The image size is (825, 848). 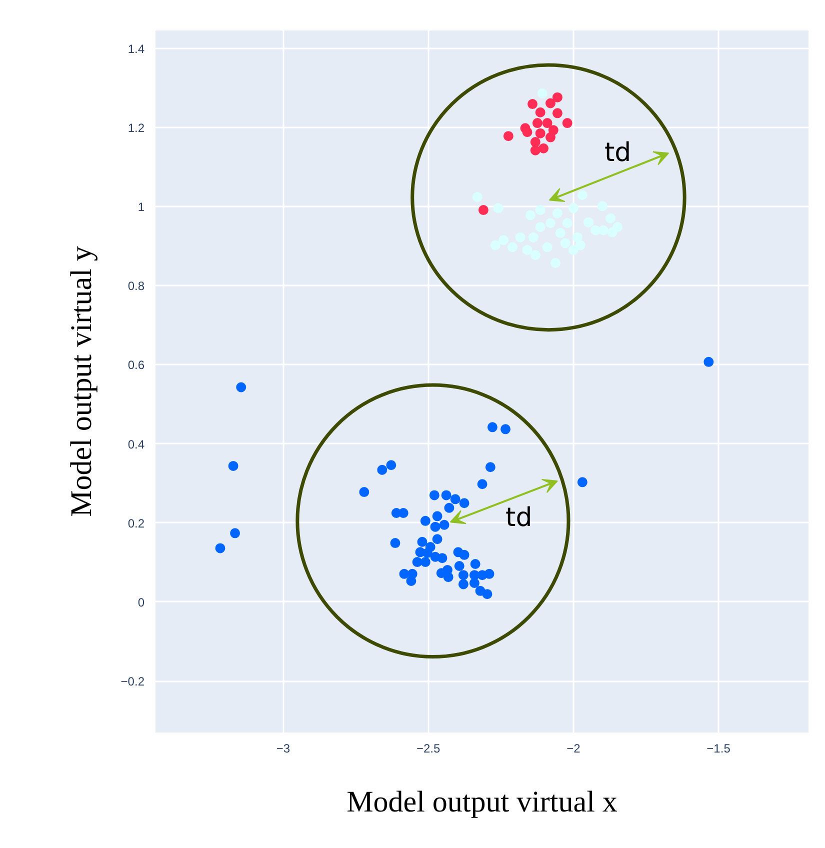 I want to click on y-tick-label: 0, so click(x=141, y=602).